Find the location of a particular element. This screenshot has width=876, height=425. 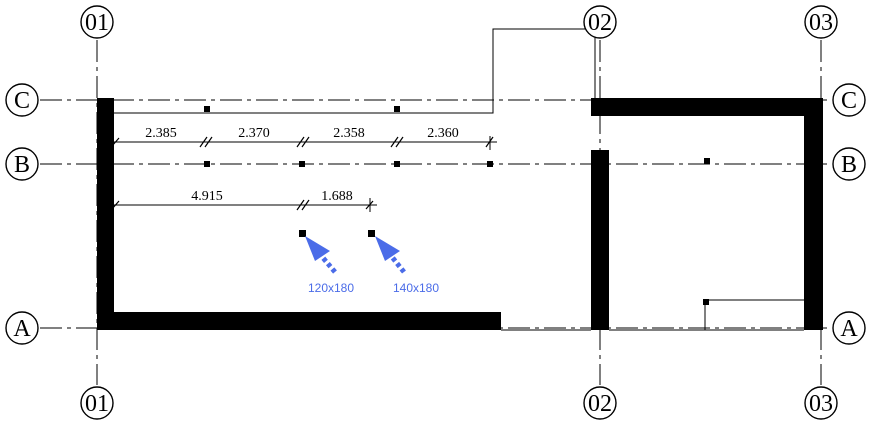

grid-bubble-b-right: B is located at coordinates (849, 164).